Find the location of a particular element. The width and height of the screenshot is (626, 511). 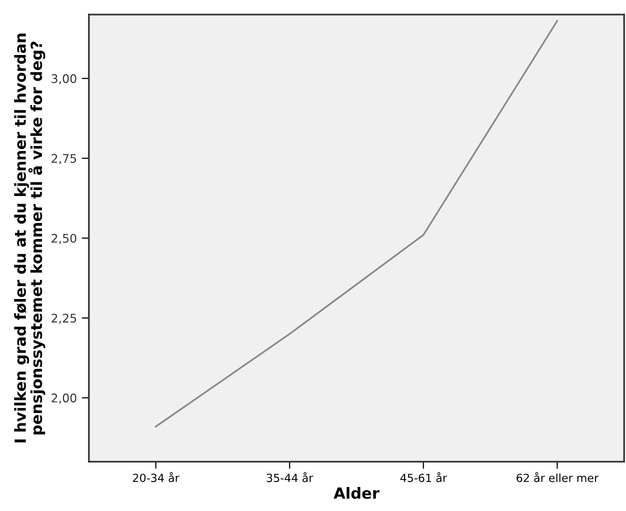

y-tick-label: 2,25 is located at coordinates (64, 319).